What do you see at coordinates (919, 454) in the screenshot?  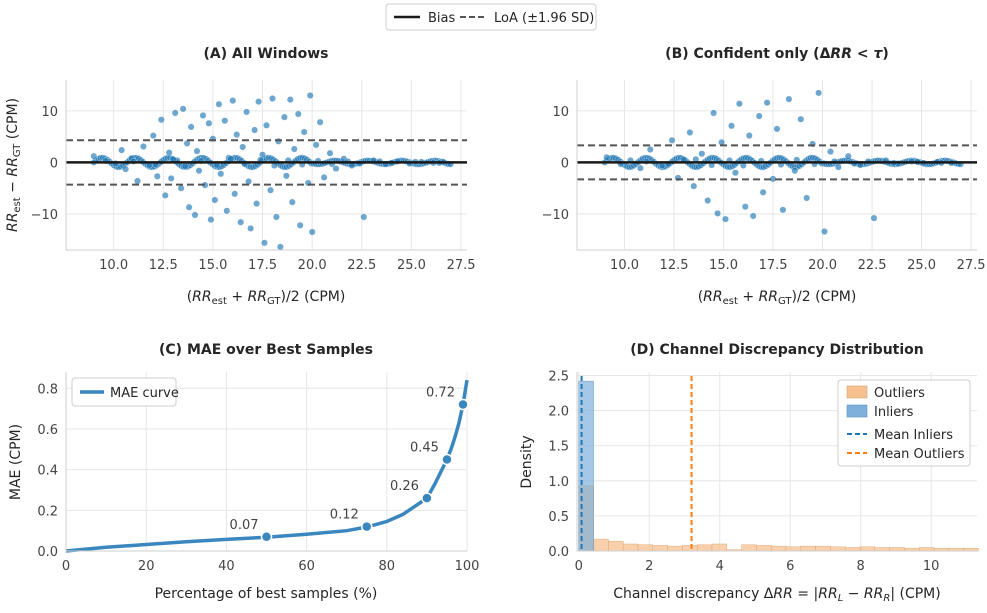 I see `legend-mean-outliers: Mean Outliers` at bounding box center [919, 454].